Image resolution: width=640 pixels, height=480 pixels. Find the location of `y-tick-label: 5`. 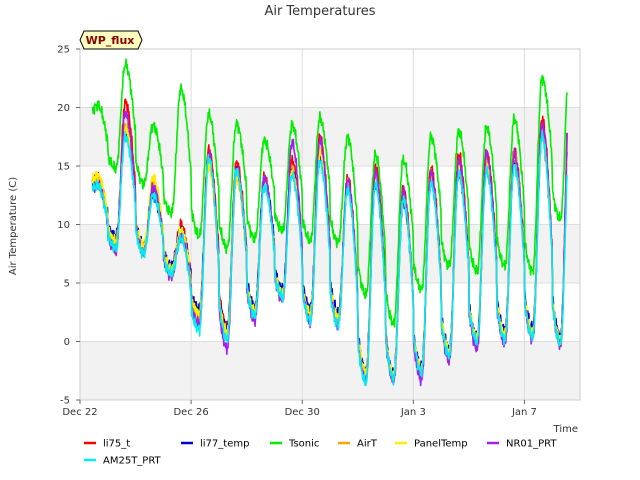

y-tick-label: 5 is located at coordinates (67, 284).